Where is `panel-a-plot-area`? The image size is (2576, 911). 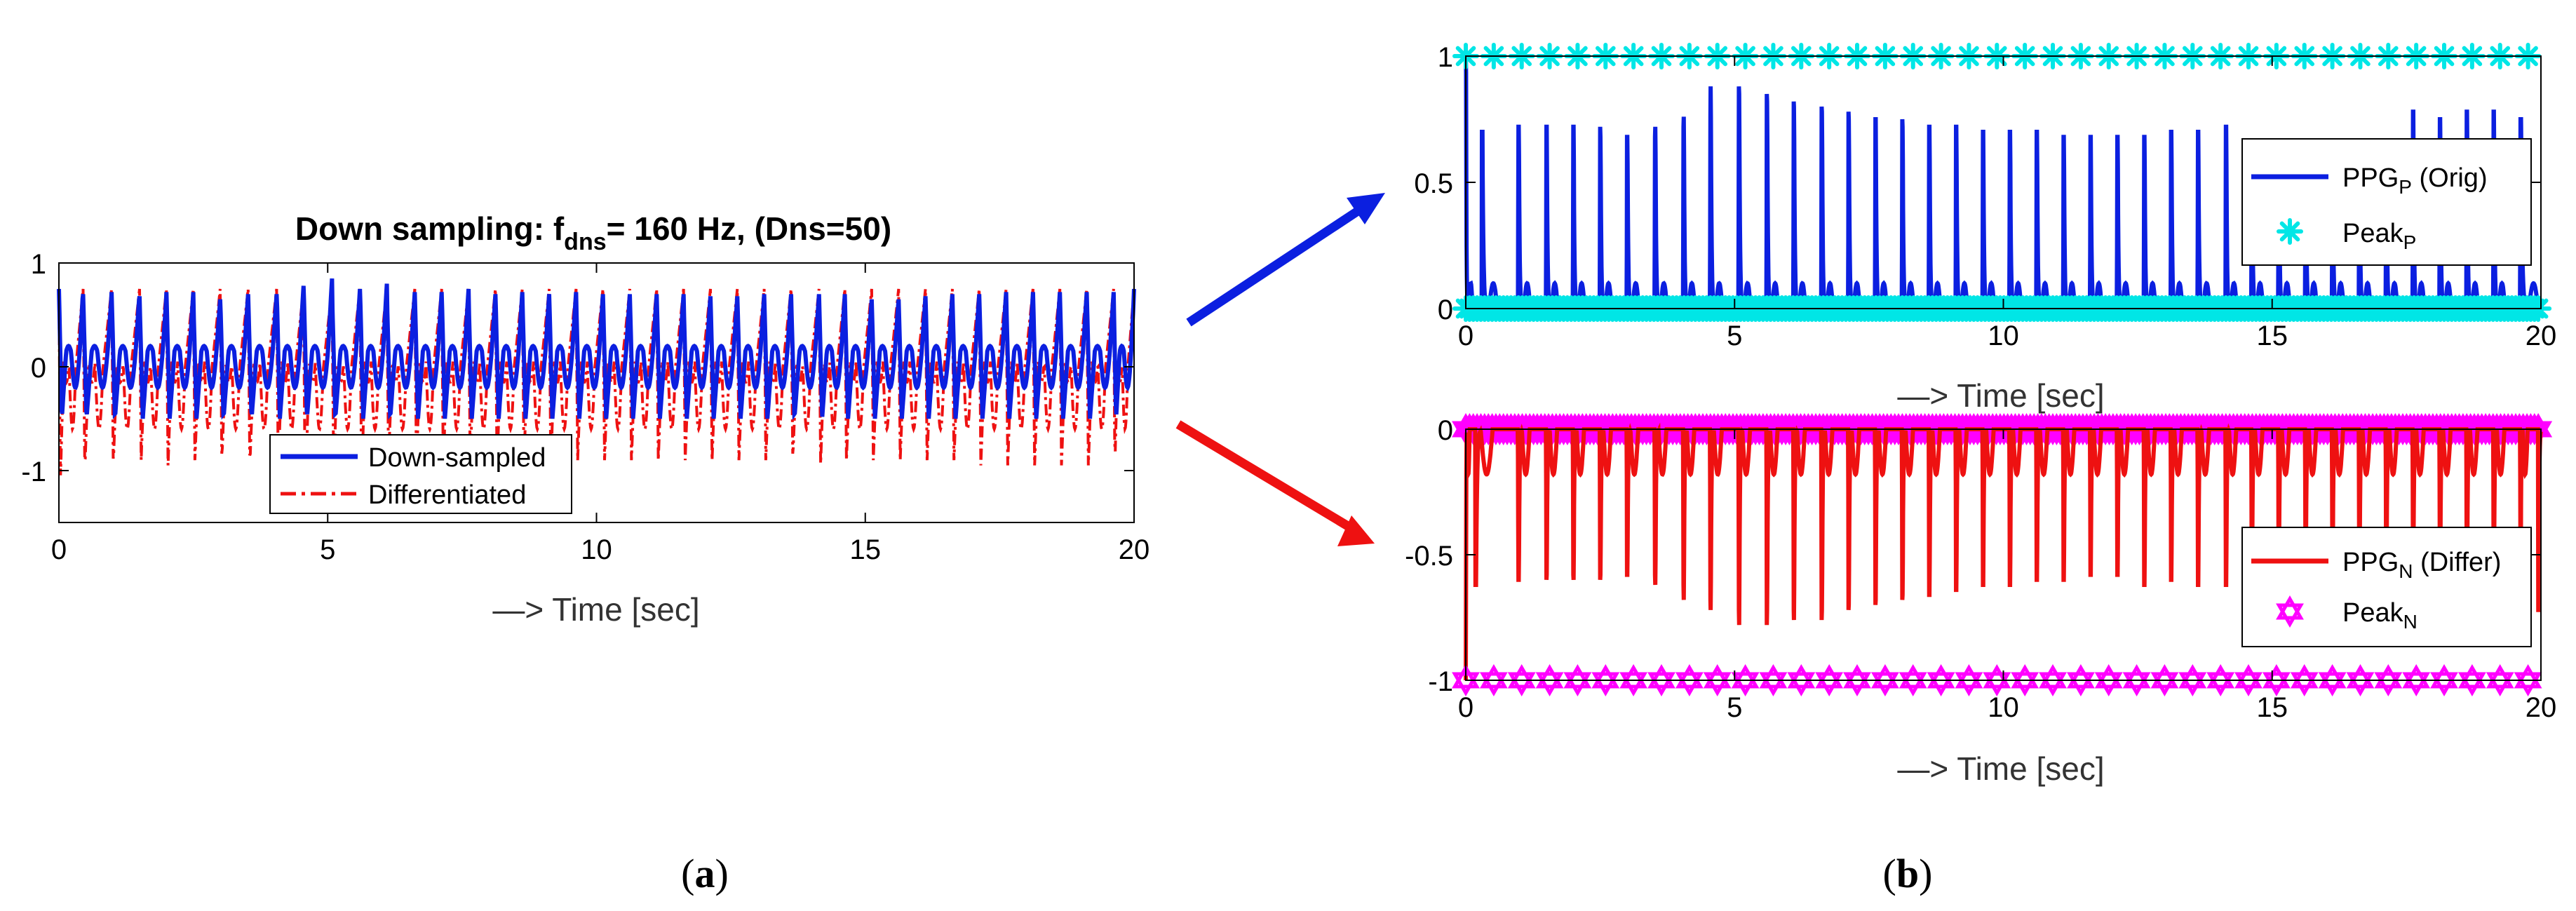 panel-a-plot-area is located at coordinates (596, 384).